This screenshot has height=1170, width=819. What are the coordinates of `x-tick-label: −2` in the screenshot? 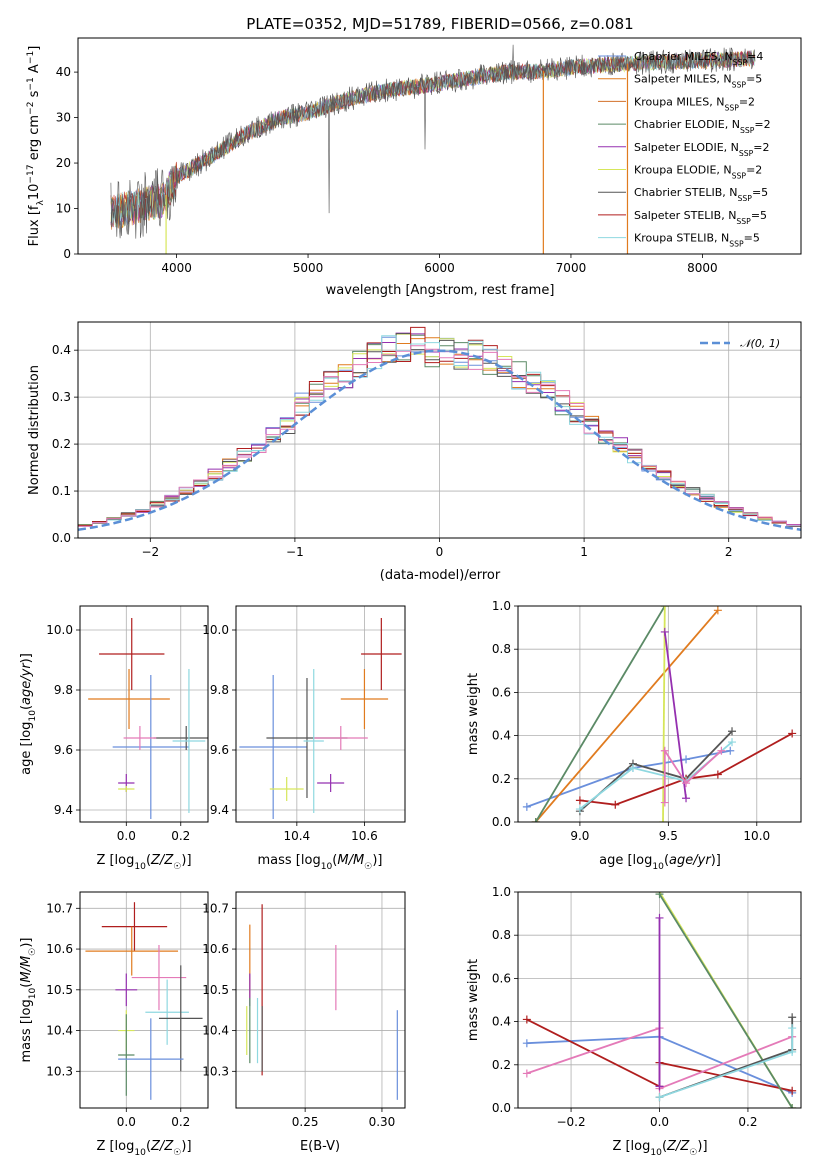 It's located at (150, 552).